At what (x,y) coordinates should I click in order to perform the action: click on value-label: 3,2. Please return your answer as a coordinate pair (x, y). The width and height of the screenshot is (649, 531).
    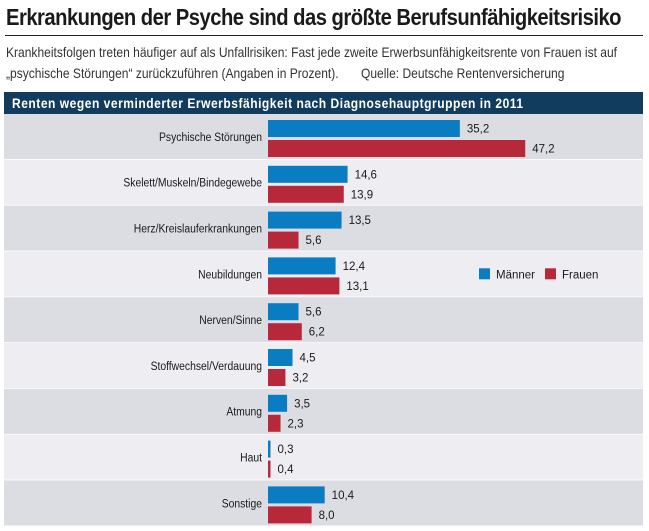
    Looking at the image, I should click on (300, 379).